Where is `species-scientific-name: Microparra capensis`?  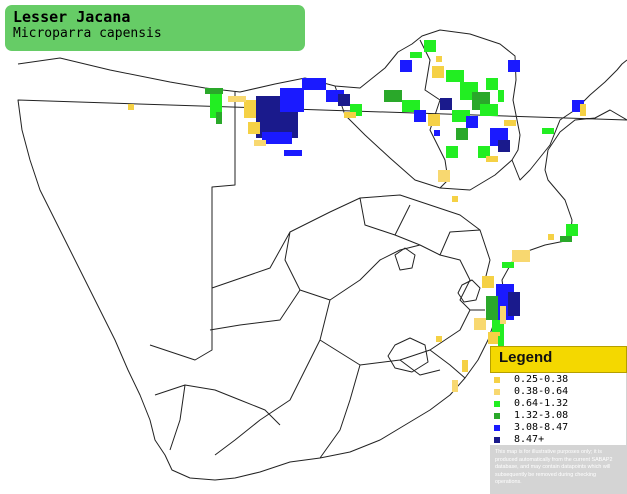 species-scientific-name: Microparra capensis is located at coordinates (87, 33).